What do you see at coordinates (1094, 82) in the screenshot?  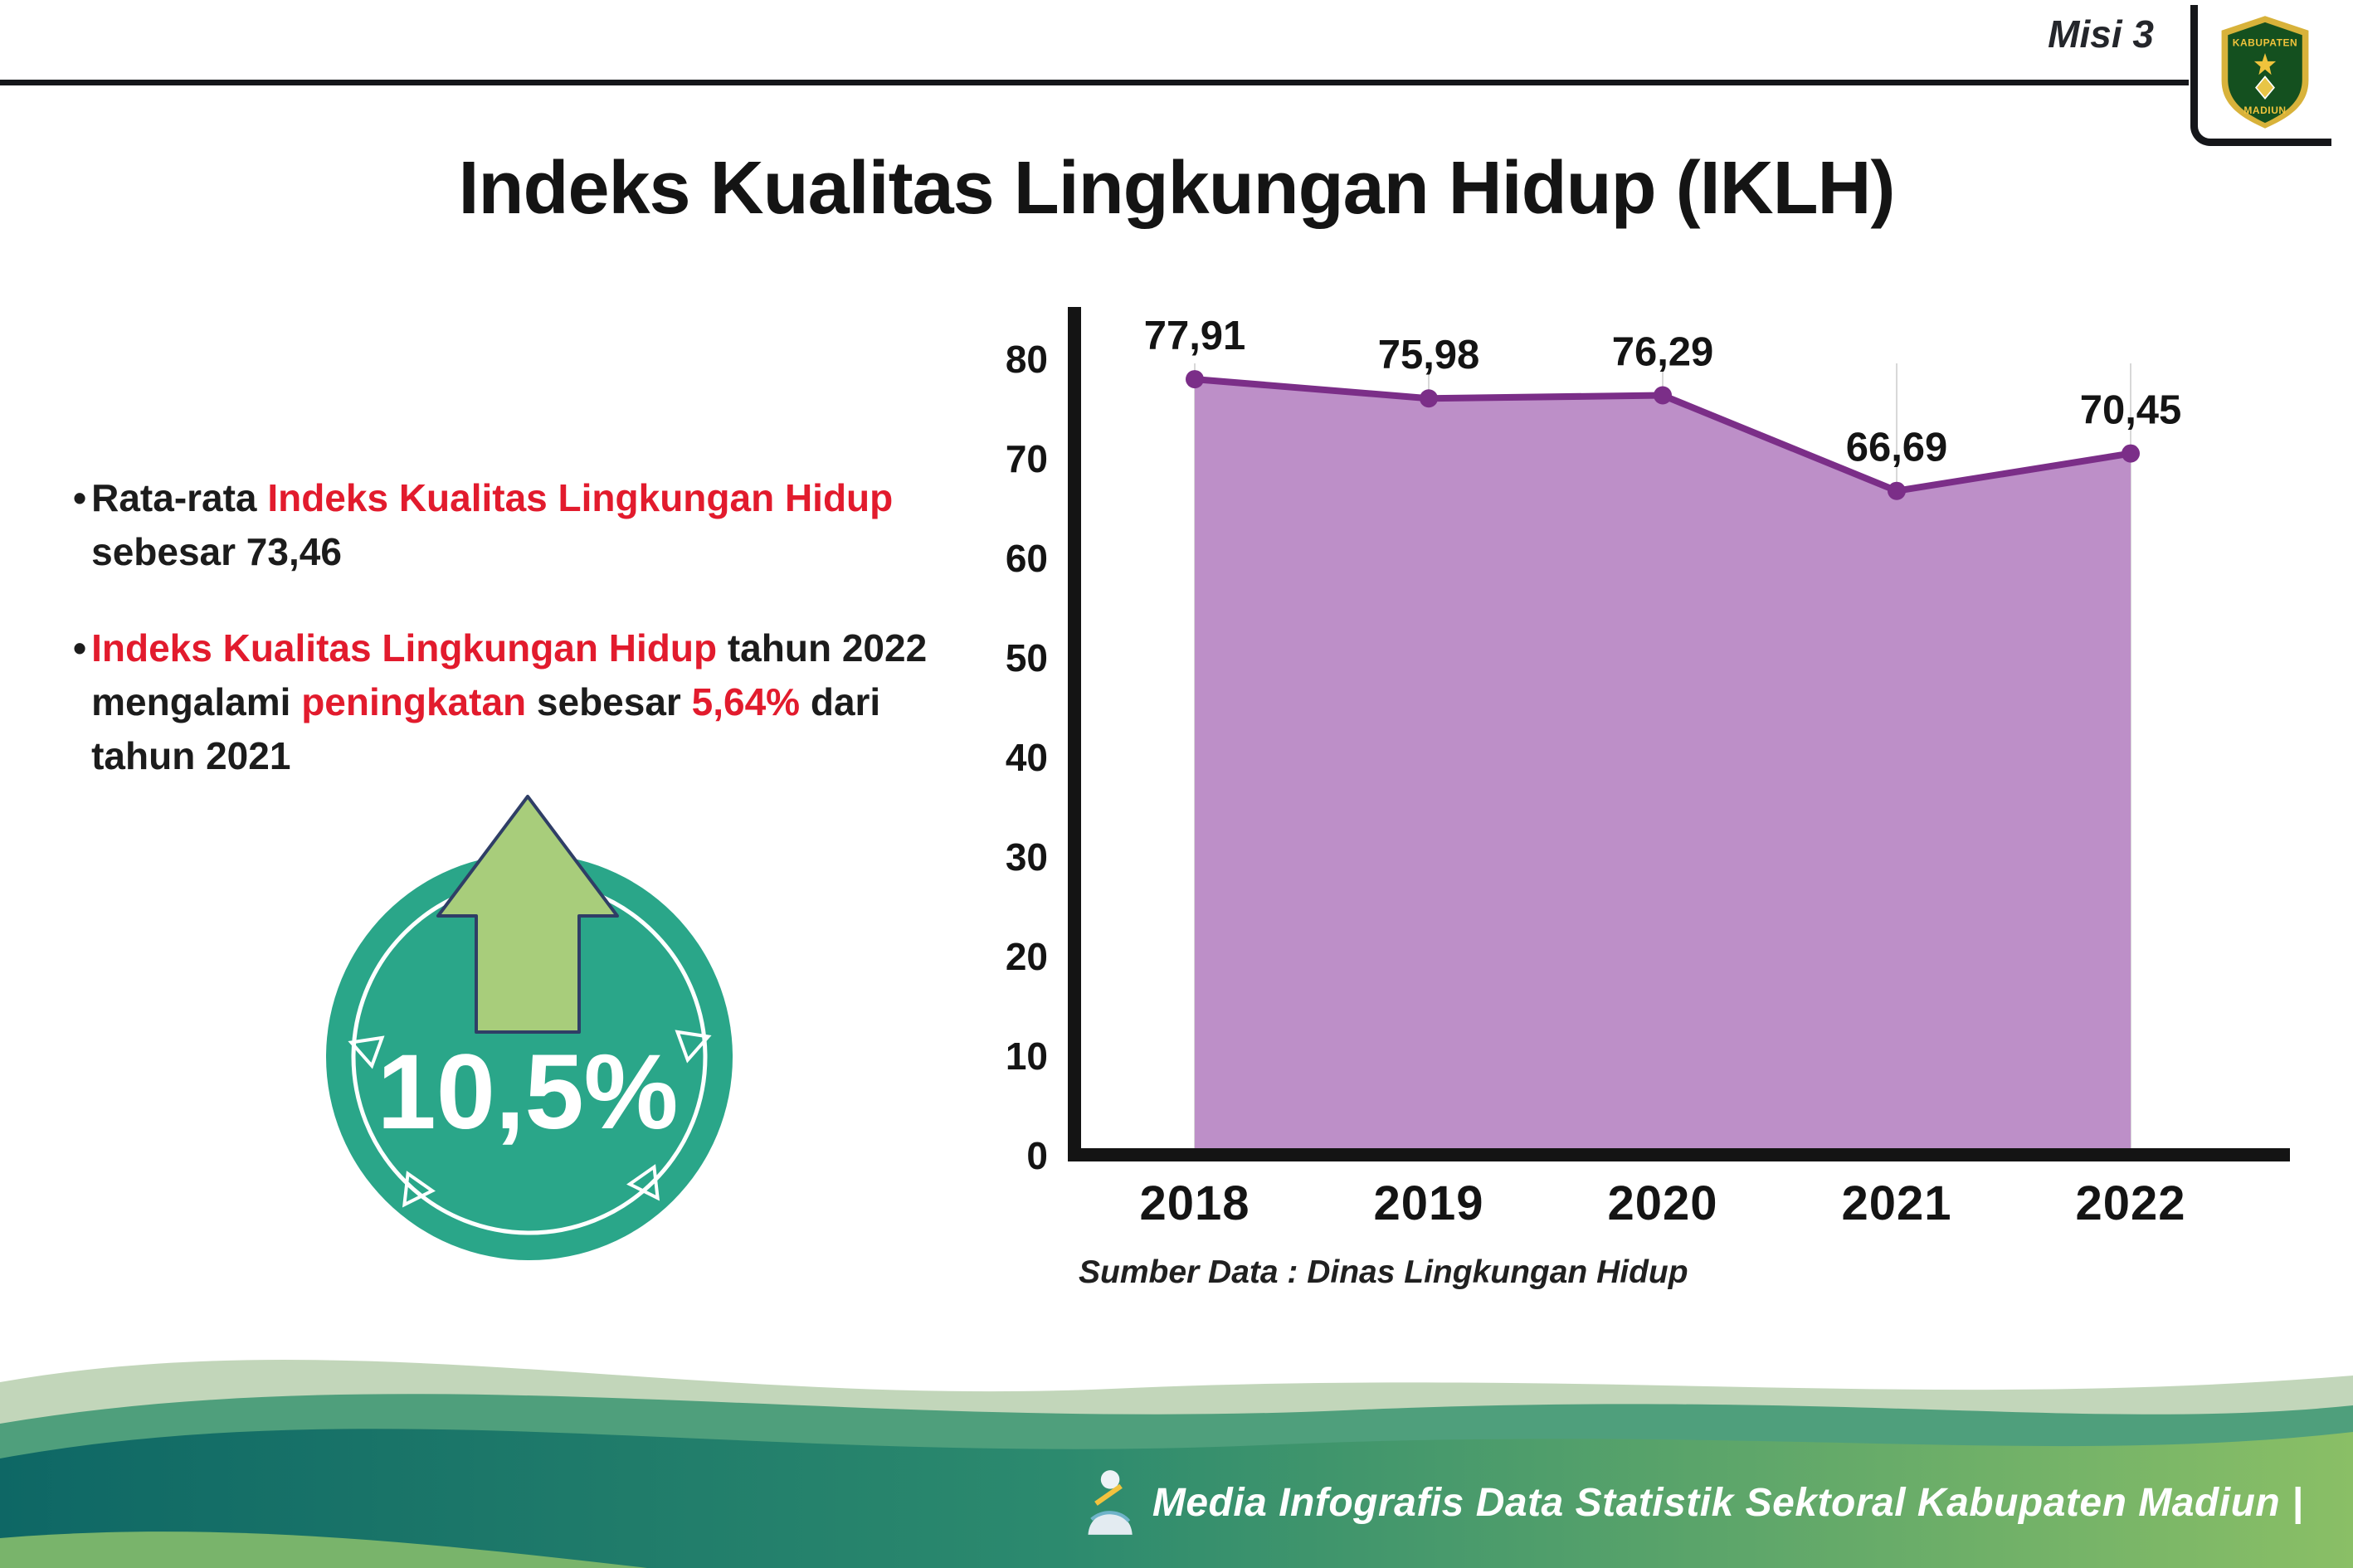 I see `header-divider` at bounding box center [1094, 82].